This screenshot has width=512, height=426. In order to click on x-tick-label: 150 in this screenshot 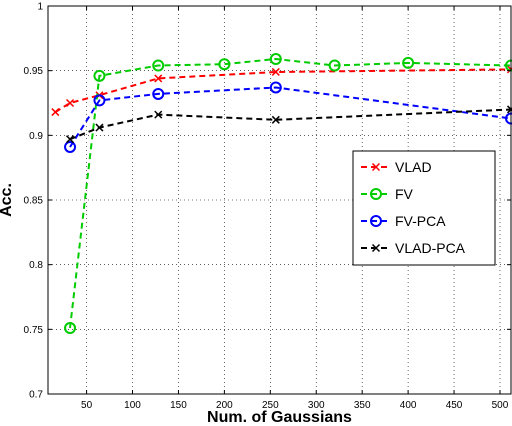, I will do `click(178, 405)`.